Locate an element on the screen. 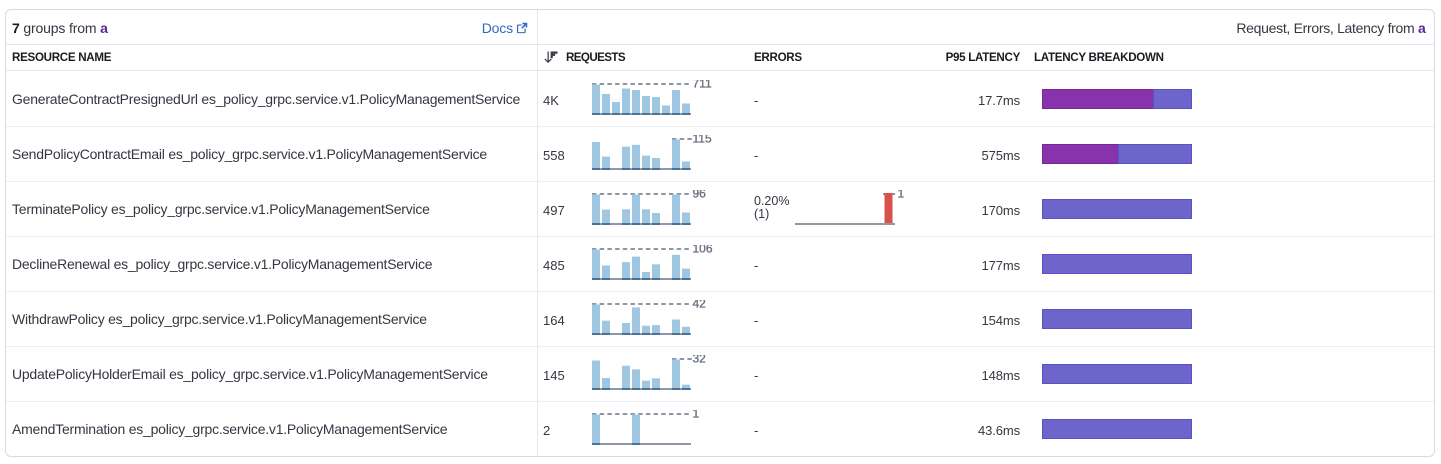  svg-text: 115 is located at coordinates (702, 140).